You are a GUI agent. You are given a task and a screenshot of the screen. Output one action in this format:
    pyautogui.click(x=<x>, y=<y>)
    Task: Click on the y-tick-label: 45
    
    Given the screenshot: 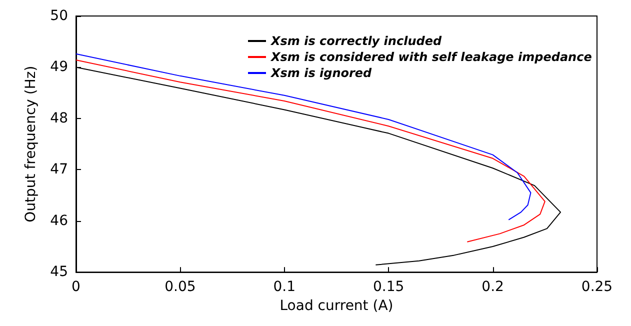 What is the action you would take?
    pyautogui.click(x=59, y=272)
    